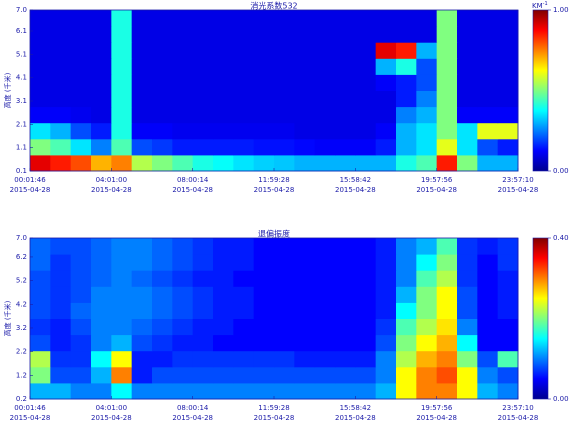  What do you see at coordinates (274, 234) in the screenshot?
I see `chart-title: 退偏振度` at bounding box center [274, 234].